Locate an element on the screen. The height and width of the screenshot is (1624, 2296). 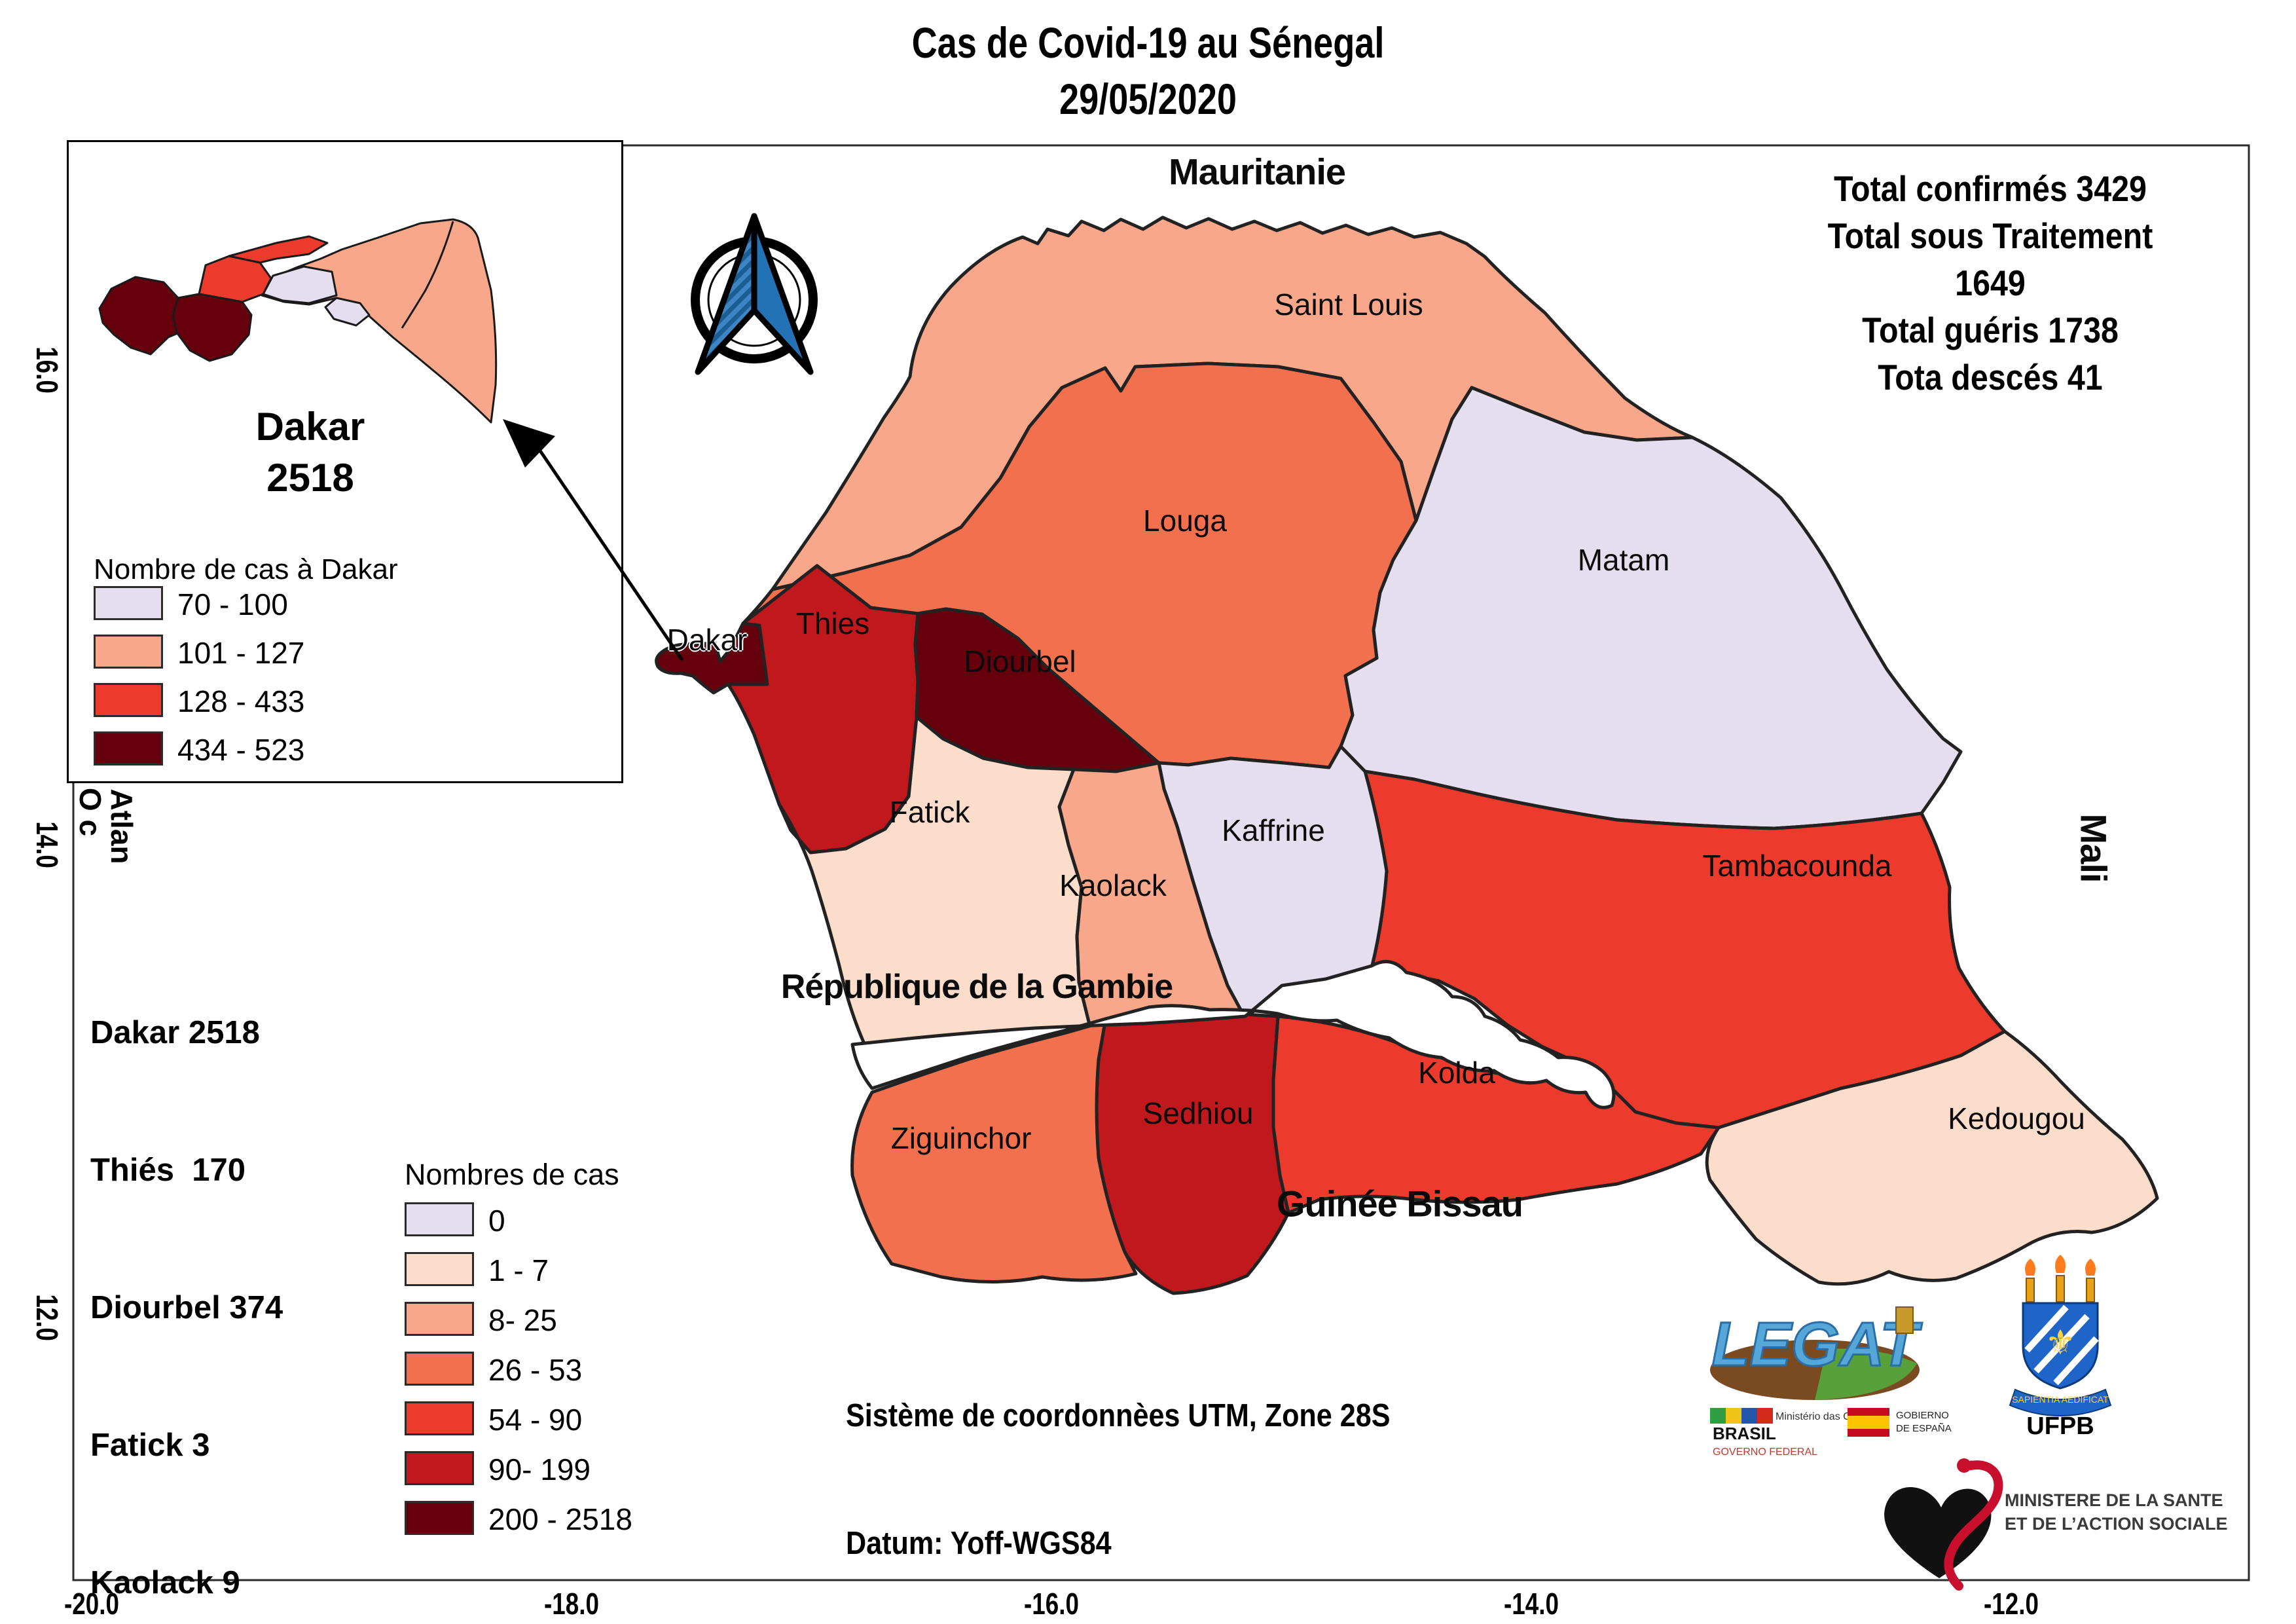
inset-region-name: Dakar is located at coordinates (310, 427).